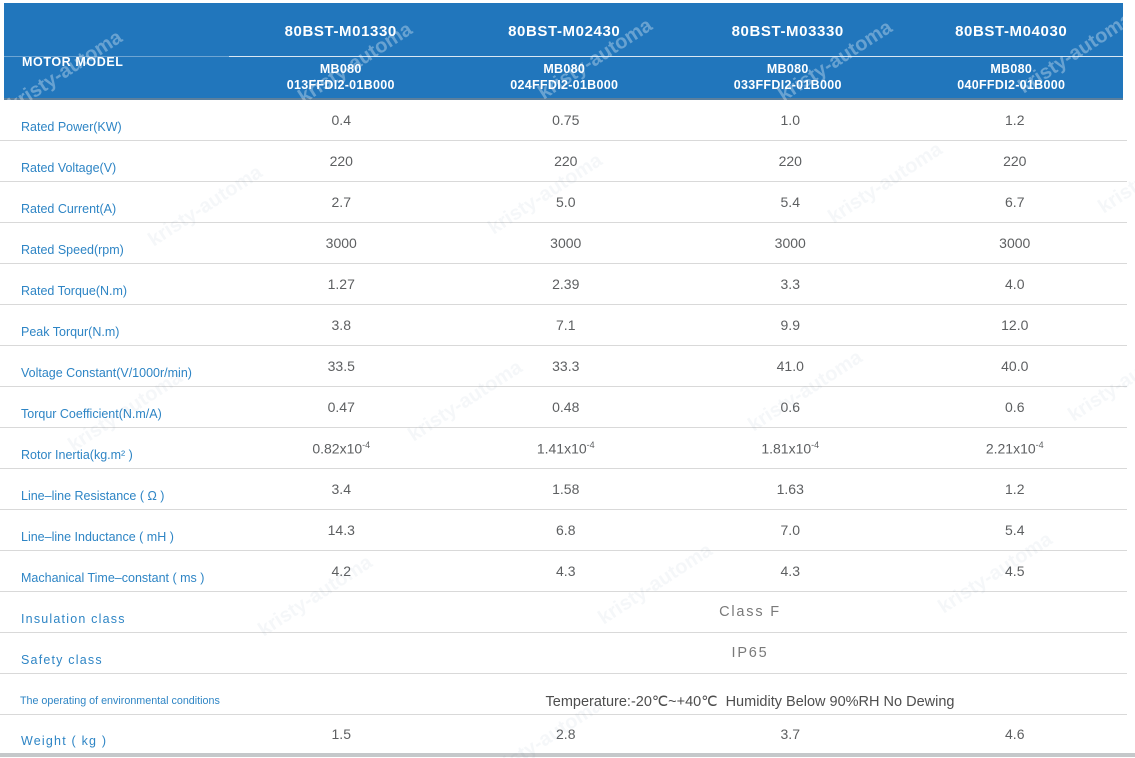  Describe the element at coordinates (341, 366) in the screenshot. I see `cell-value: 33.5` at that location.